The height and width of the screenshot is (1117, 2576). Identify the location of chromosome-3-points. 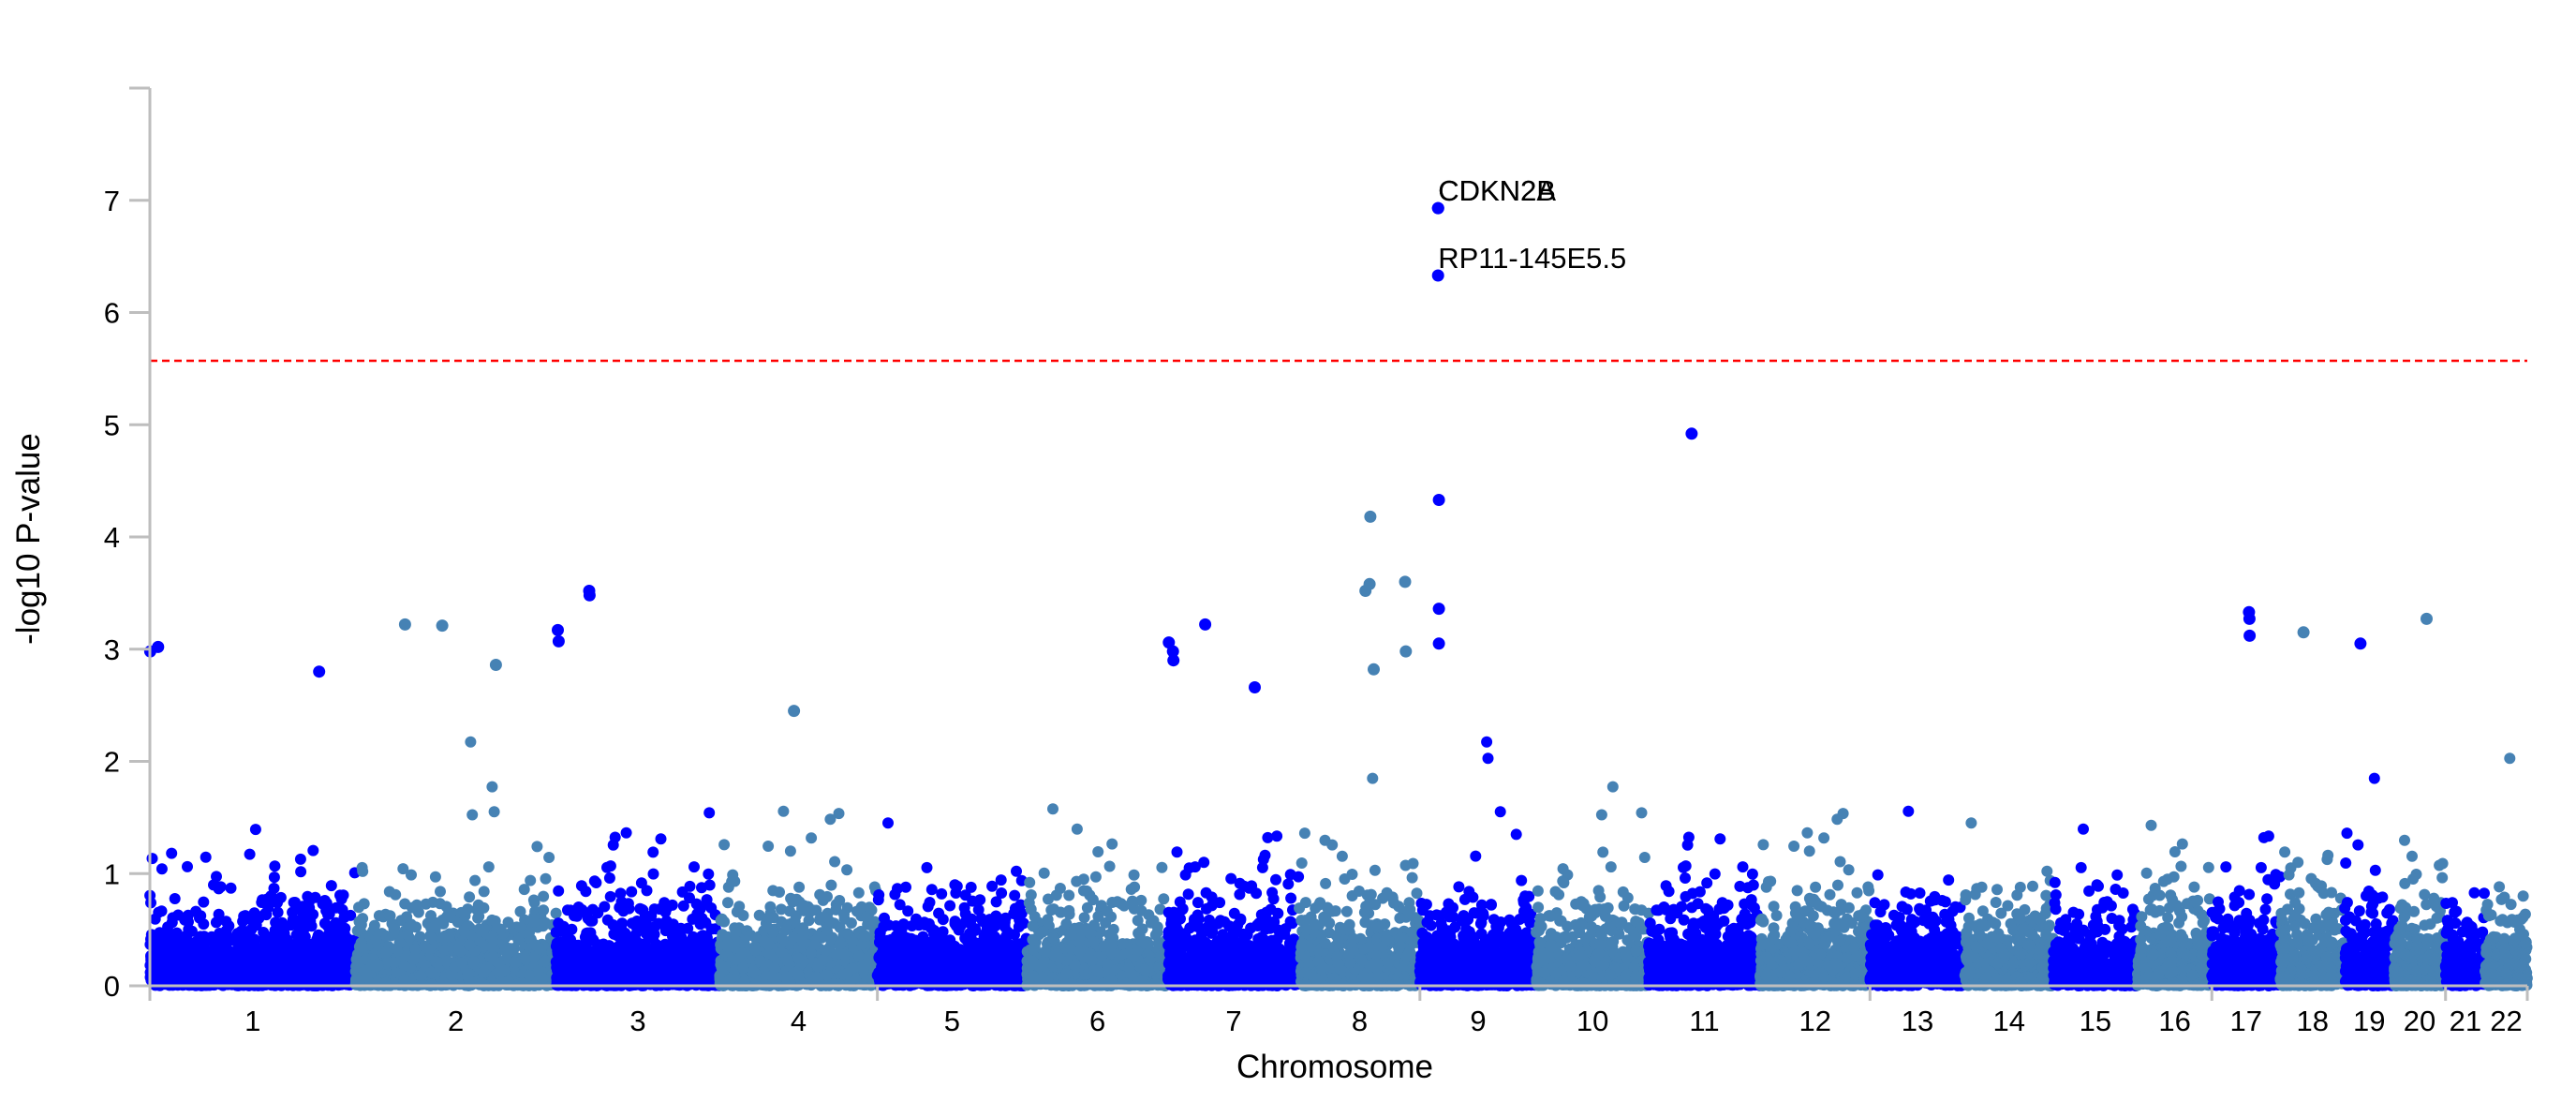
(638, 899).